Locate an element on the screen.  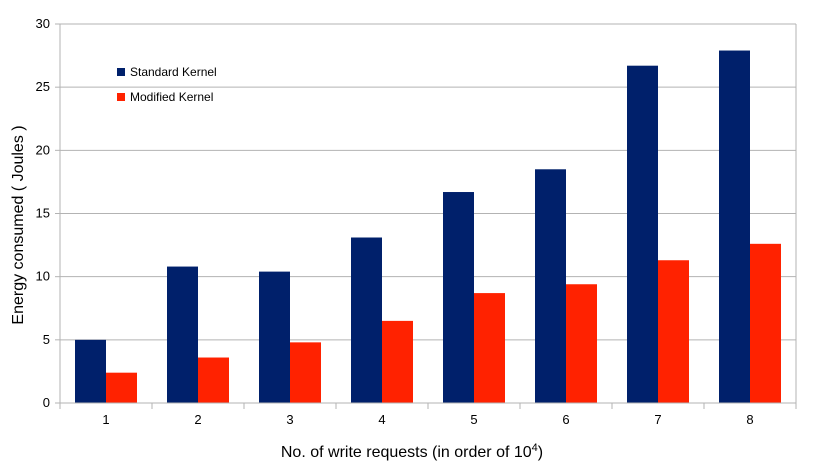
y-tick-label: 20 is located at coordinates (43, 149).